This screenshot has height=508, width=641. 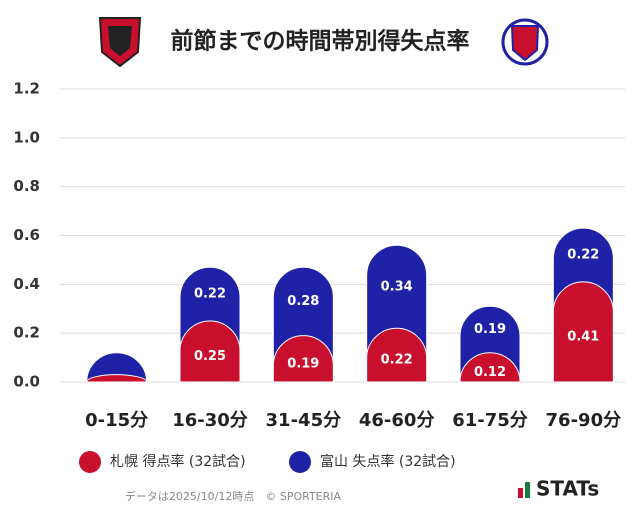 What do you see at coordinates (178, 461) in the screenshot?
I see `legend-label: 札幌 得点率 (32試合)` at bounding box center [178, 461].